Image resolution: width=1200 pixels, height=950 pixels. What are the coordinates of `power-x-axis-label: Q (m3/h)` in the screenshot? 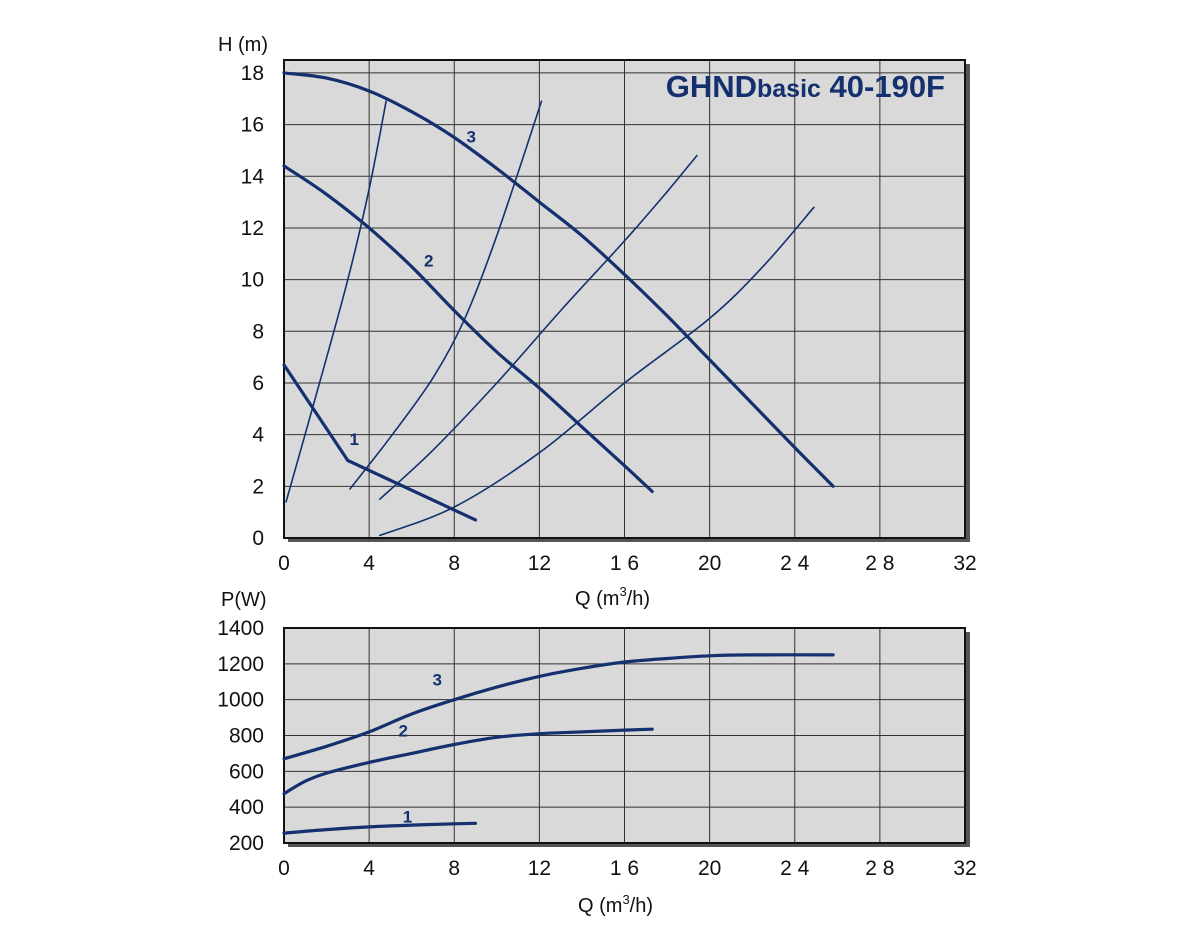 It's located at (615, 904).